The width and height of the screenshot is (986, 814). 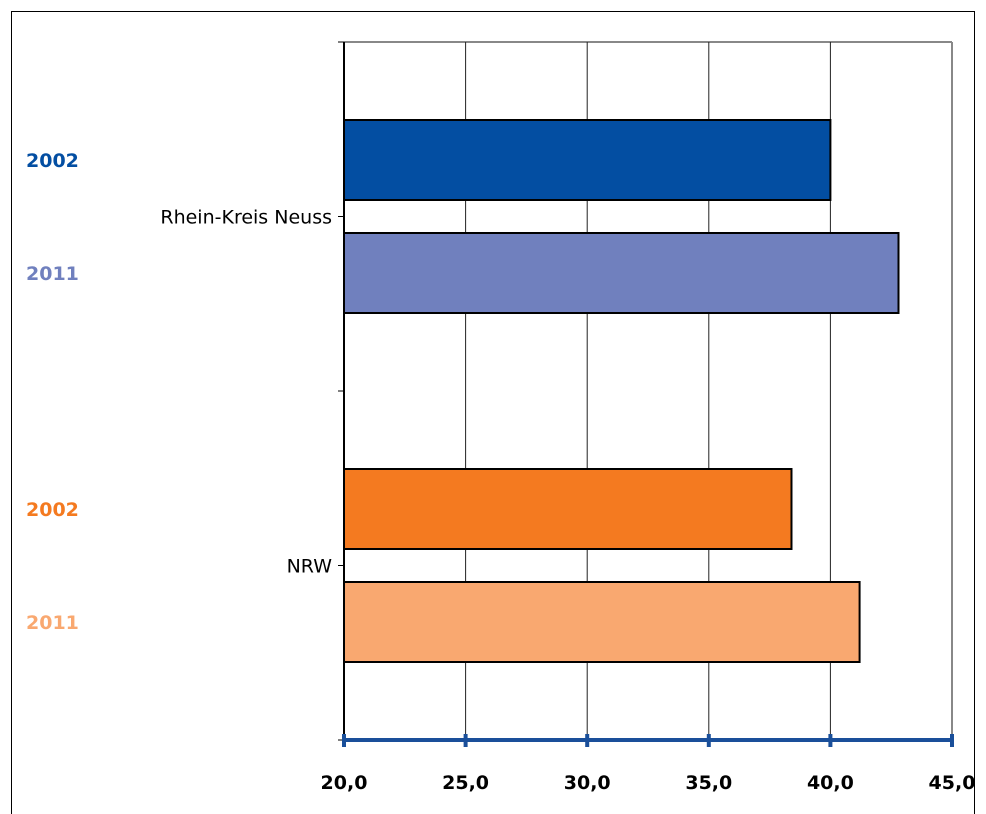 What do you see at coordinates (465, 783) in the screenshot?
I see `x-tick-label: 25,0` at bounding box center [465, 783].